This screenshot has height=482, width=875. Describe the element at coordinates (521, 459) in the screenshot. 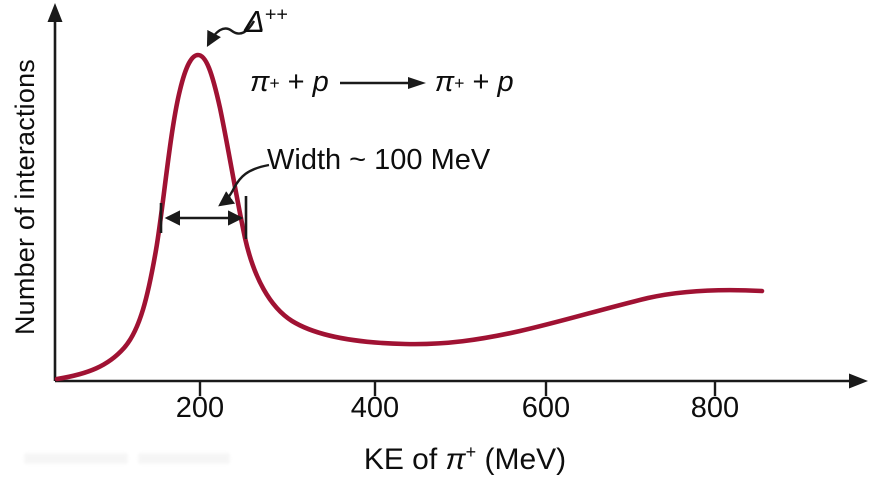

I see `x-label-suffix: (MeV)` at that location.